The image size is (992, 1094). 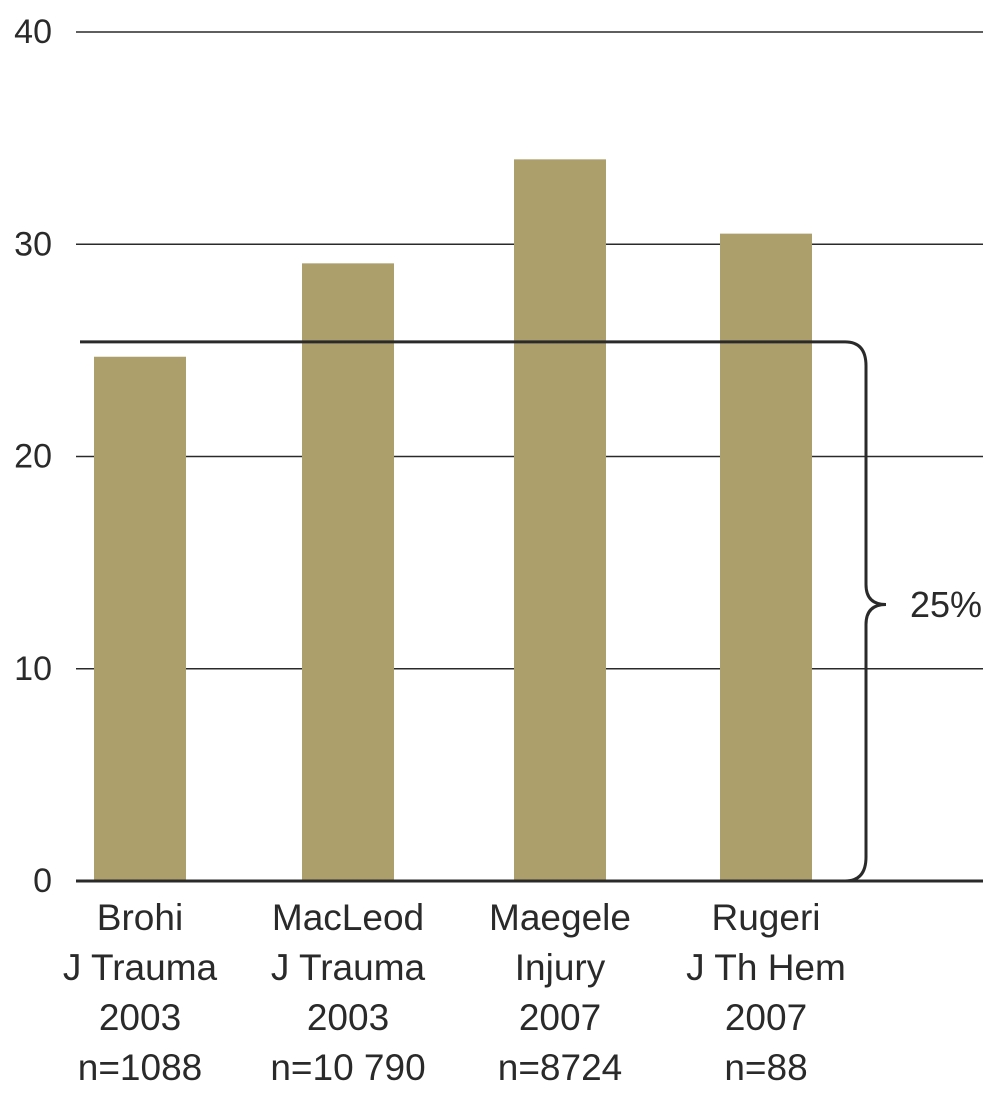 I want to click on y-tick-label: 10, so click(x=33, y=669).